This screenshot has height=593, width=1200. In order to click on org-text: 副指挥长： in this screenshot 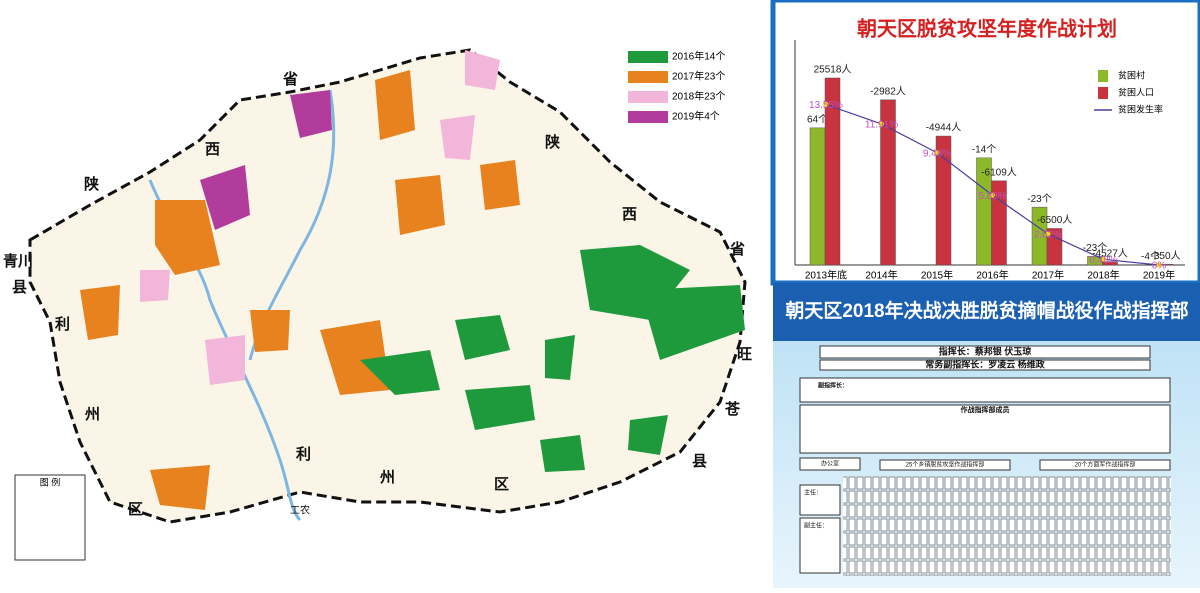, I will do `click(833, 386)`.